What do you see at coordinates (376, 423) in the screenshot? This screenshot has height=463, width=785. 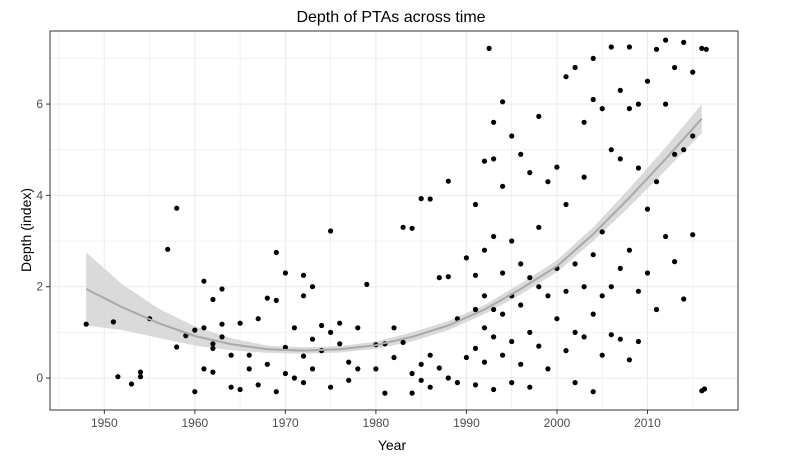 I see `x-tick-label: 1980` at bounding box center [376, 423].